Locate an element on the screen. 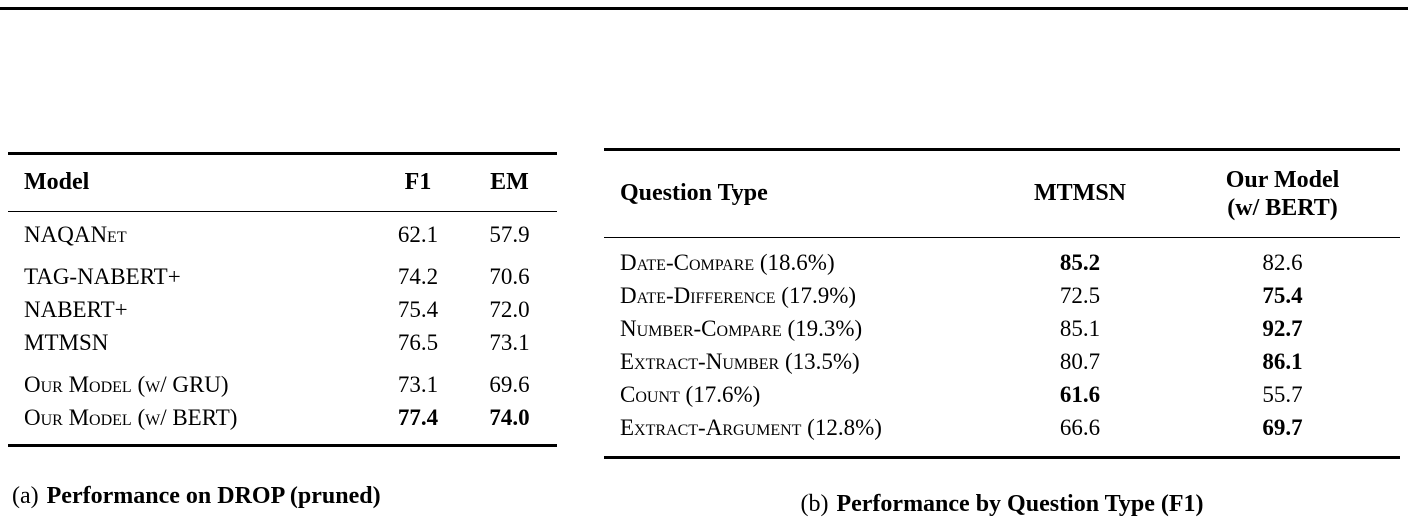 This screenshot has width=1408, height=517. model-name: Our Model (w/ GRU) is located at coordinates (126, 384).